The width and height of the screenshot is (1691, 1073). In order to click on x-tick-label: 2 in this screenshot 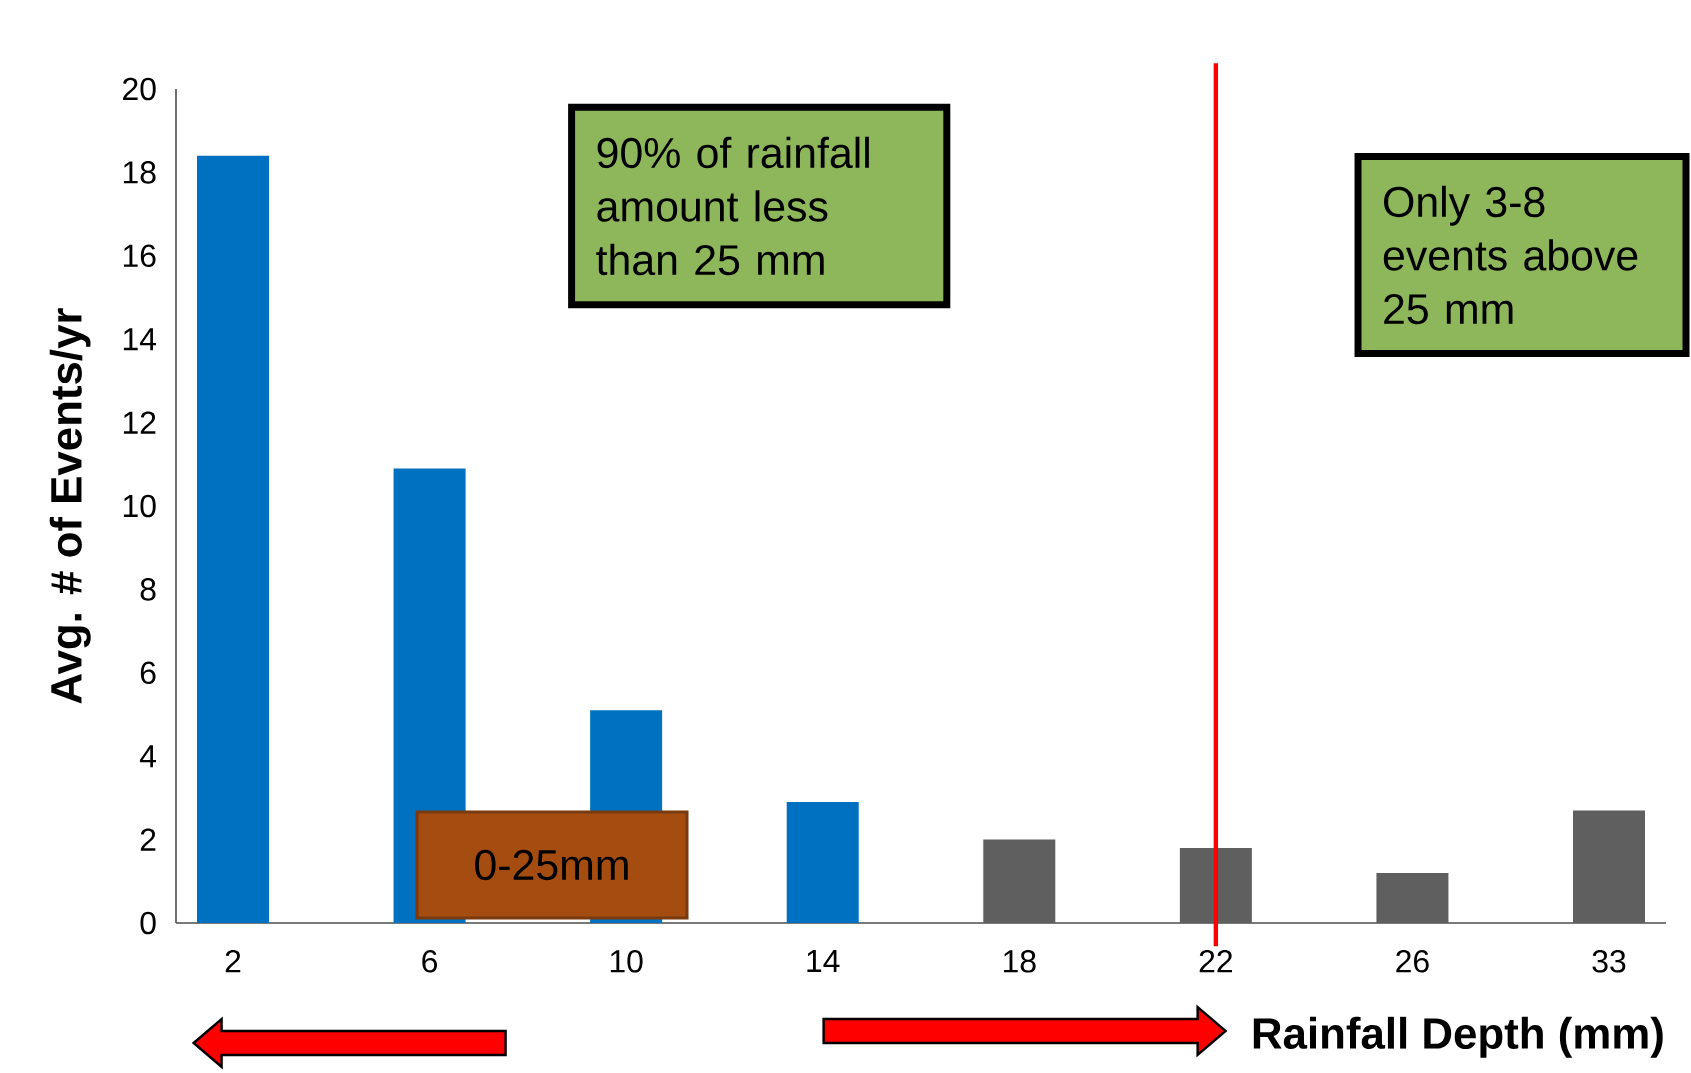, I will do `click(233, 961)`.